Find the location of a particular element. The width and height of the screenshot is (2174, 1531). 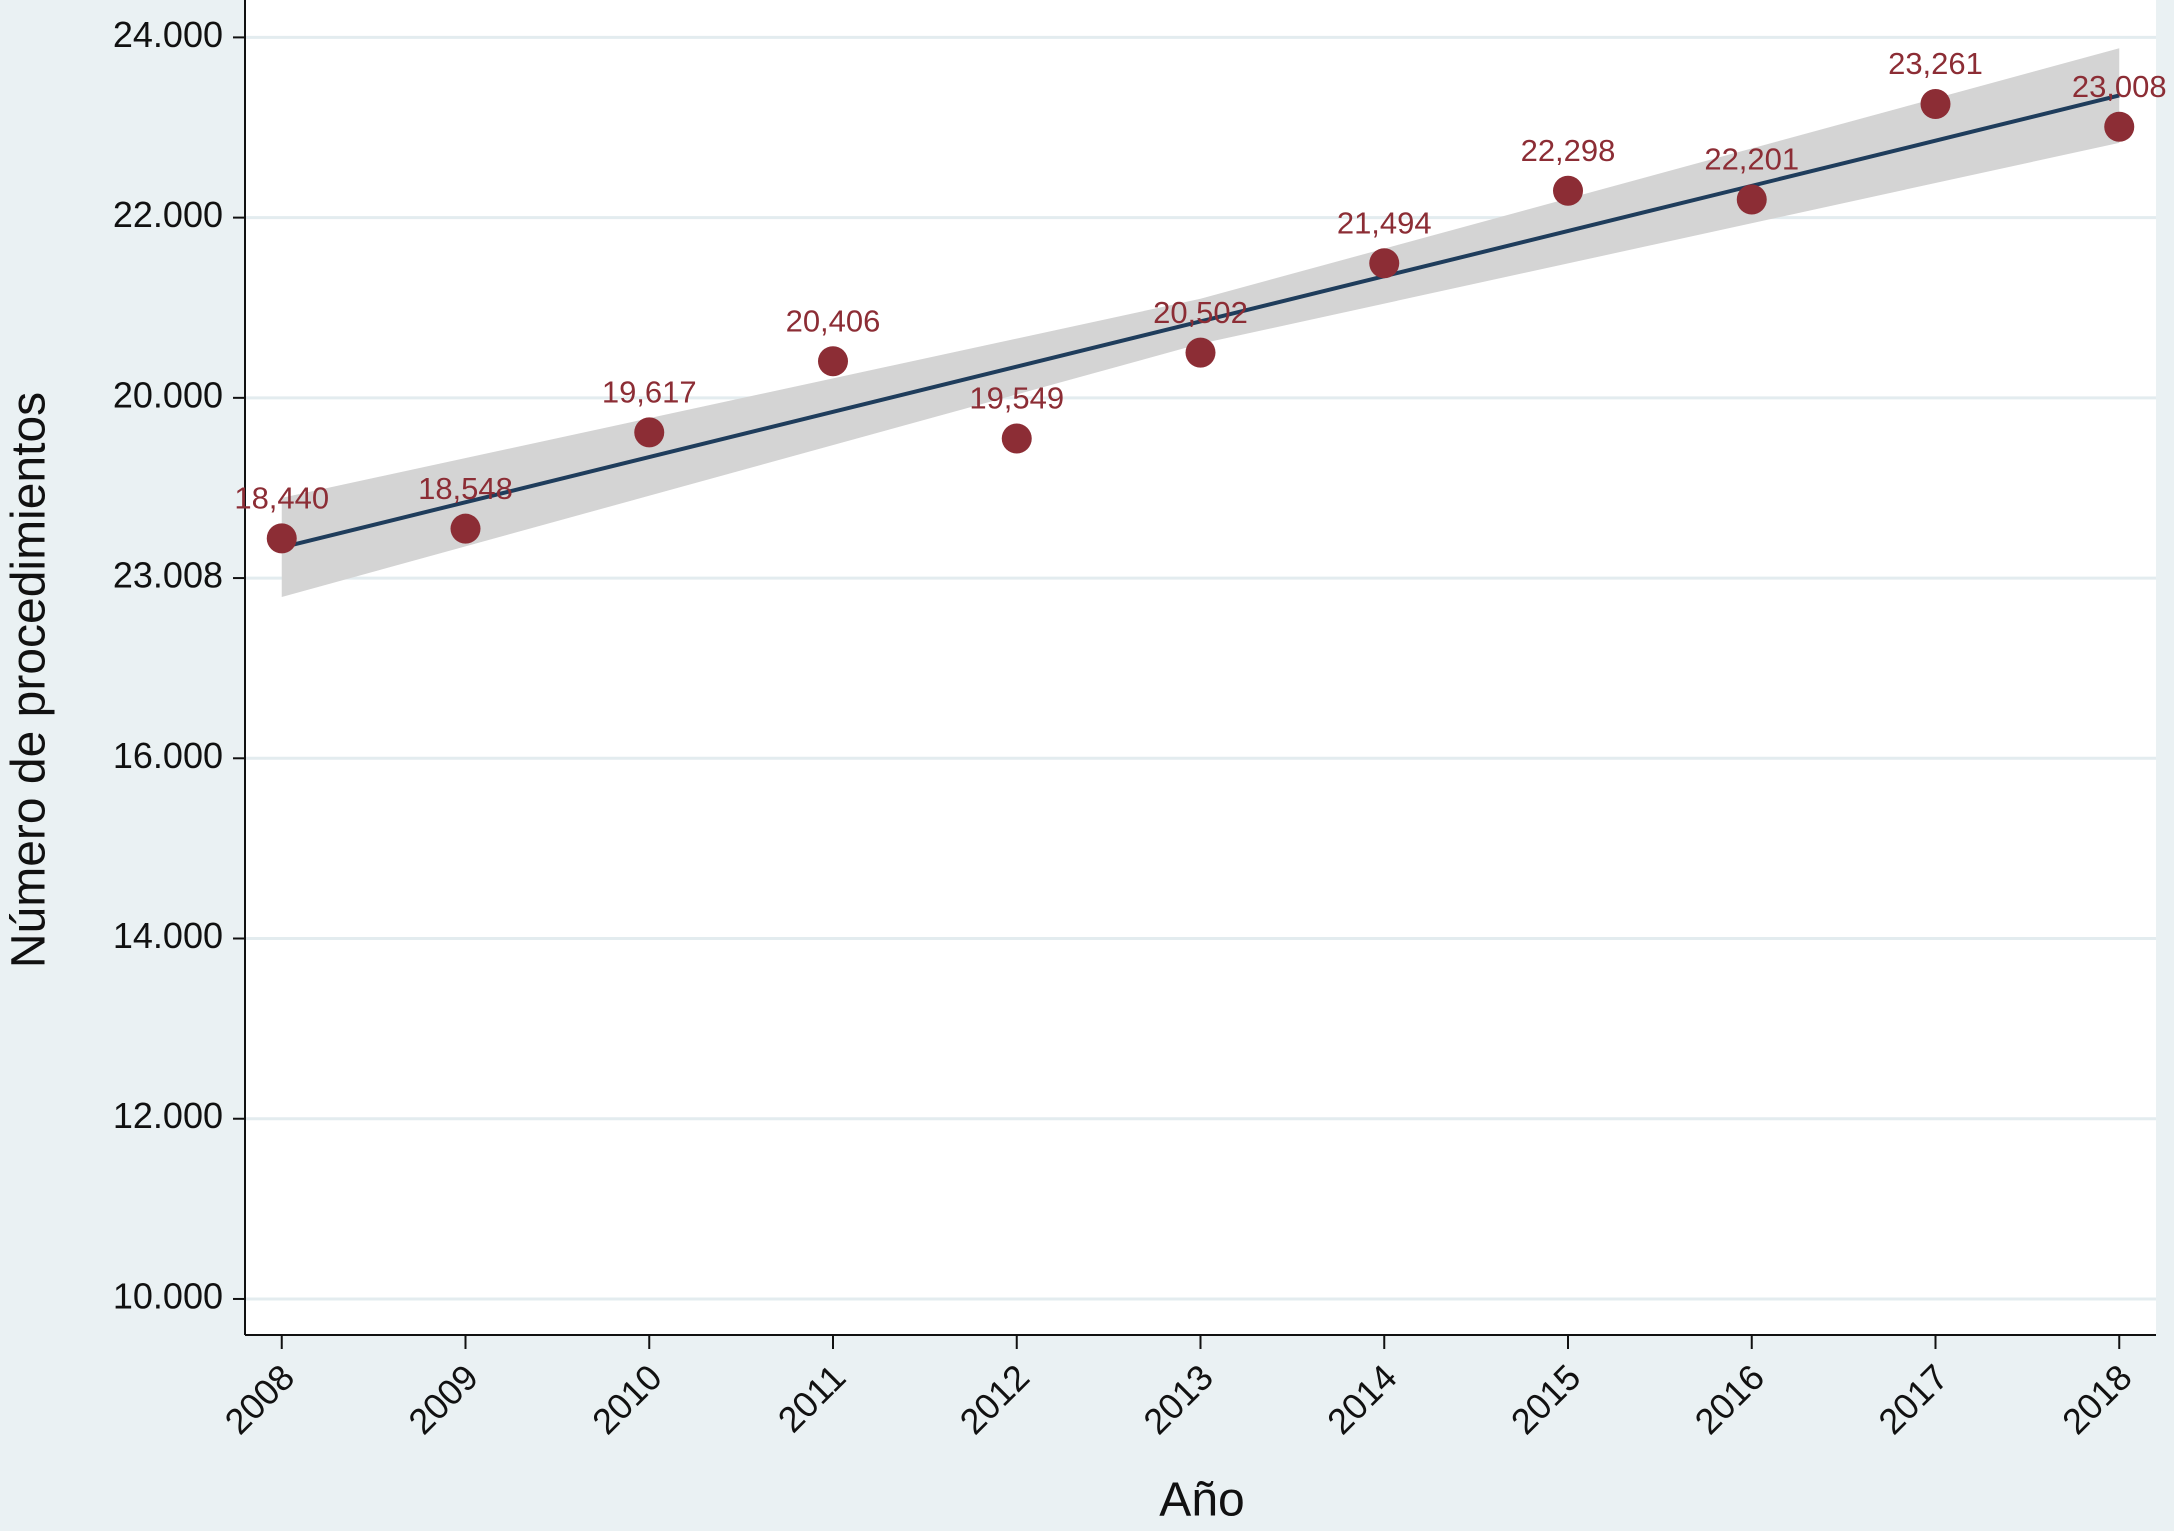

data-label: 20,406 is located at coordinates (833, 320).